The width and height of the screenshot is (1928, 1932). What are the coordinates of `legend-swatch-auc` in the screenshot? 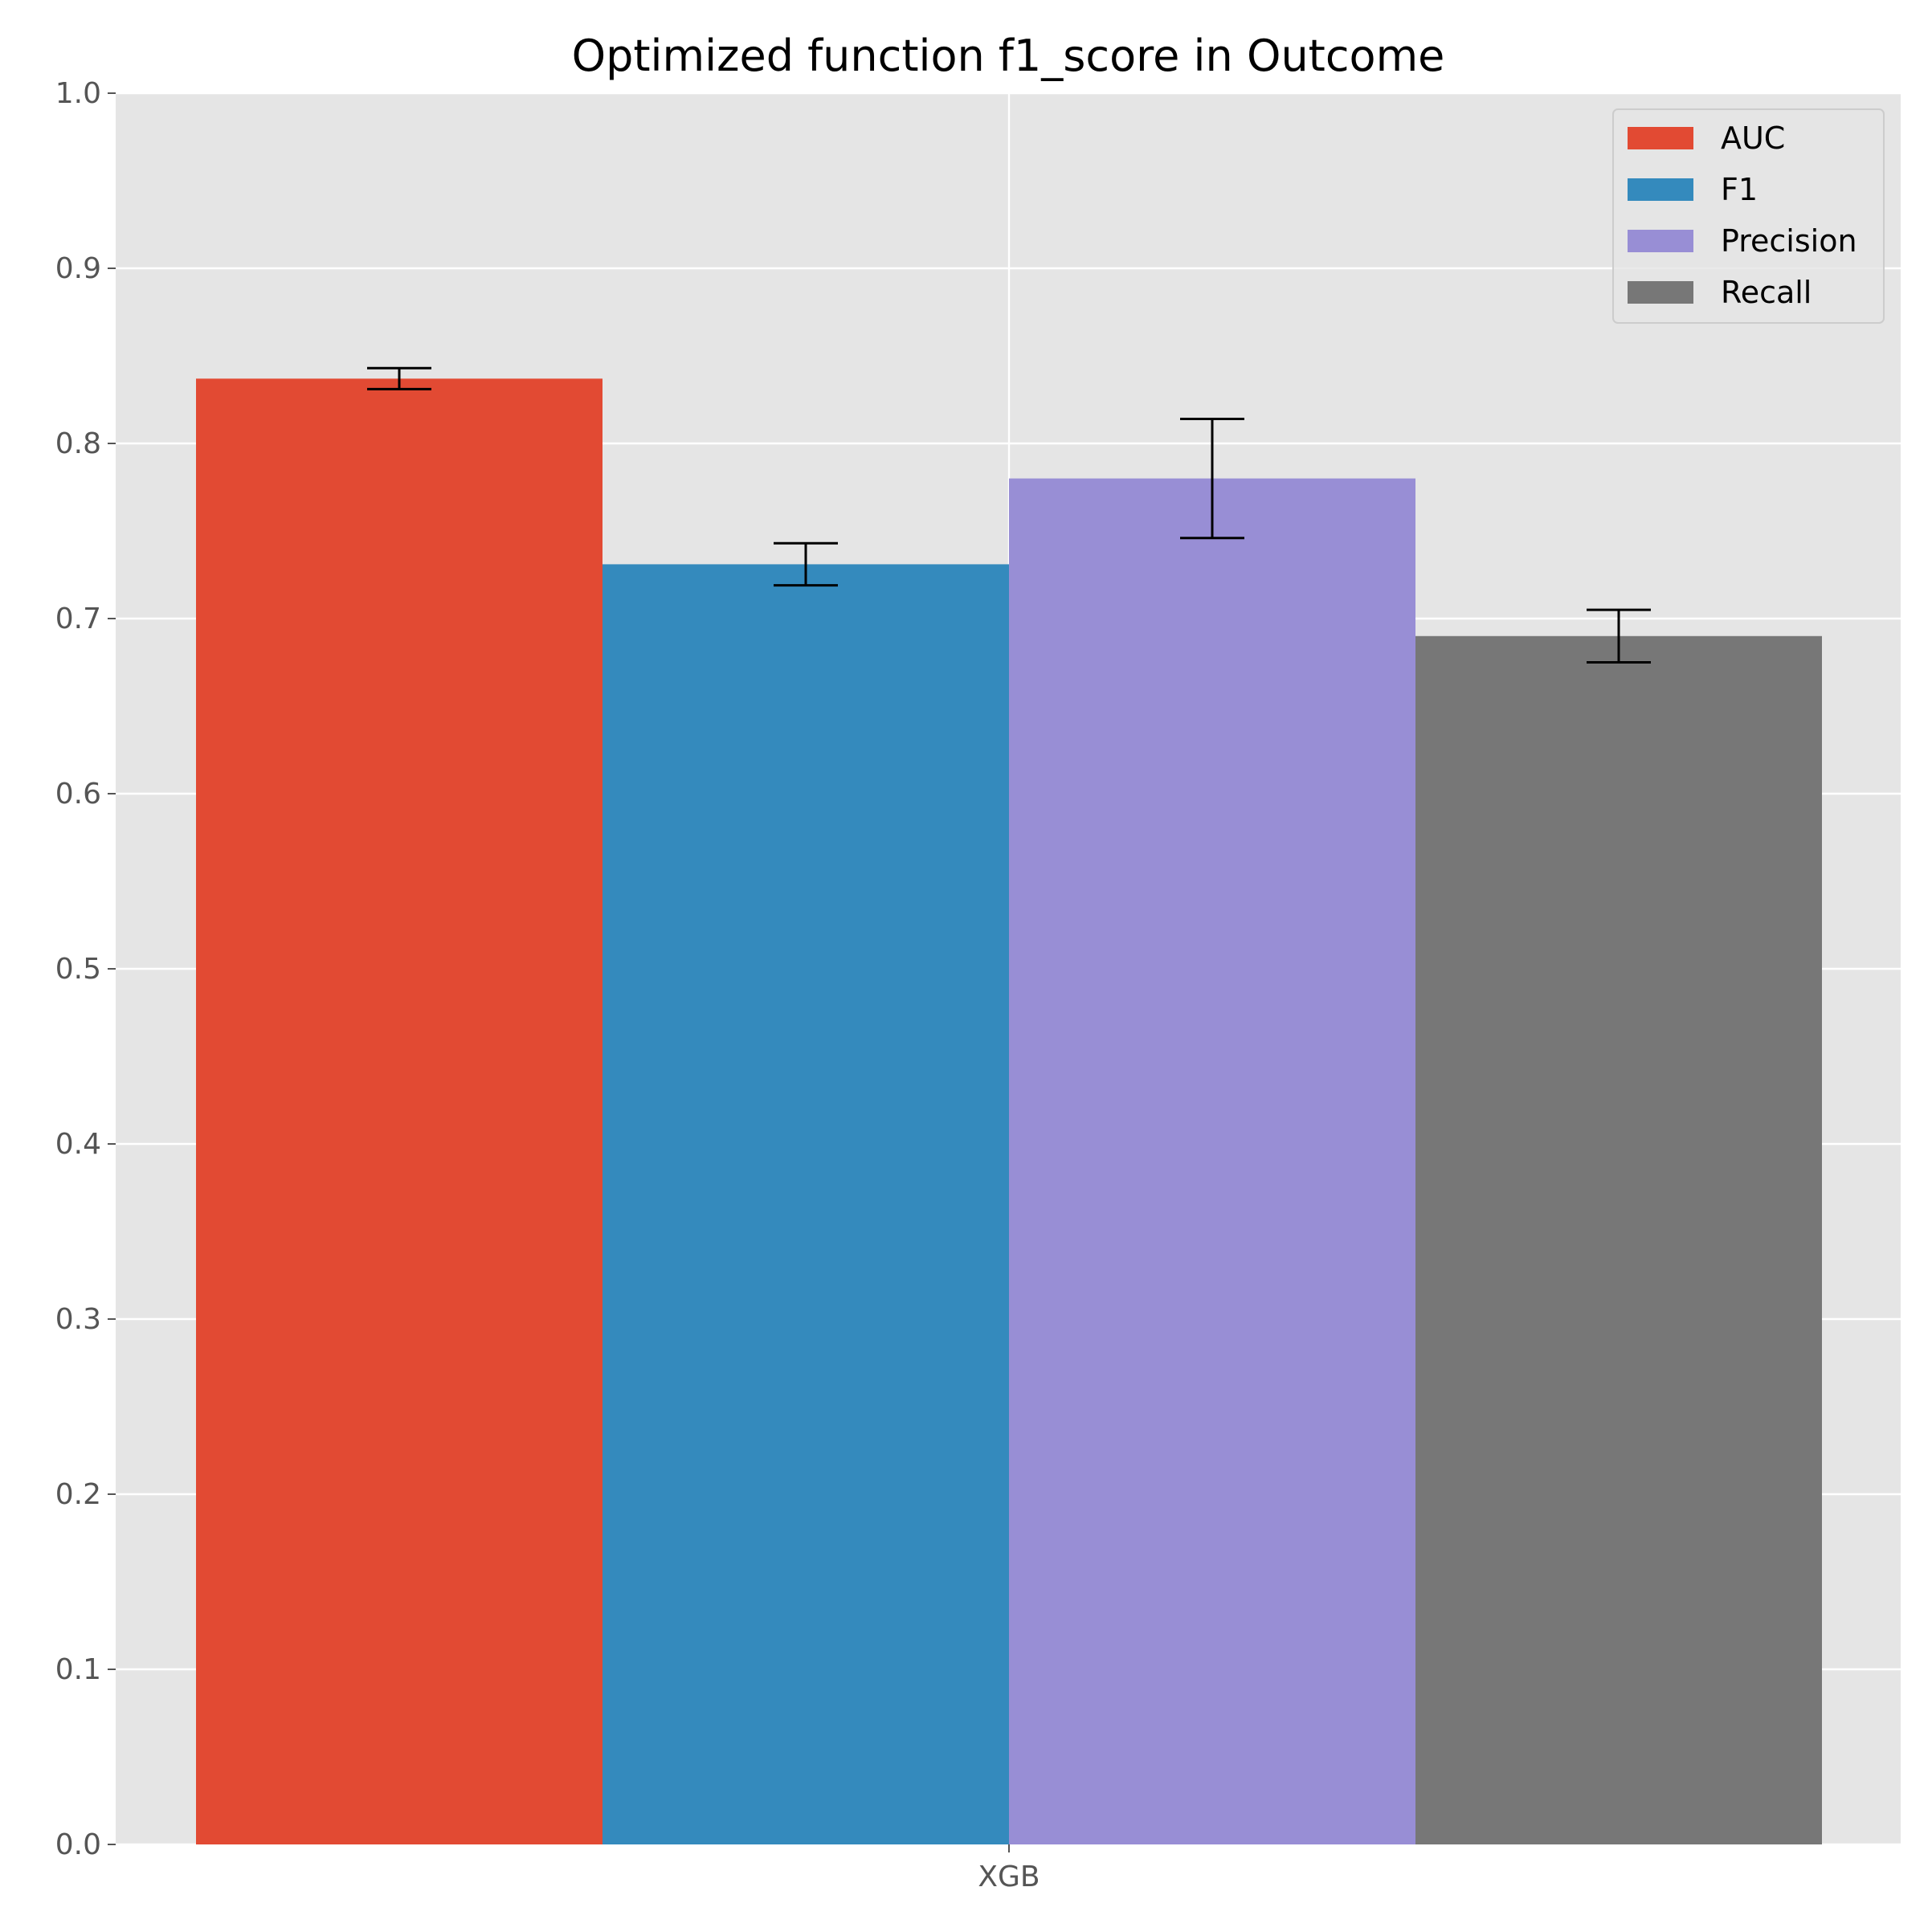 It's located at (1661, 138).